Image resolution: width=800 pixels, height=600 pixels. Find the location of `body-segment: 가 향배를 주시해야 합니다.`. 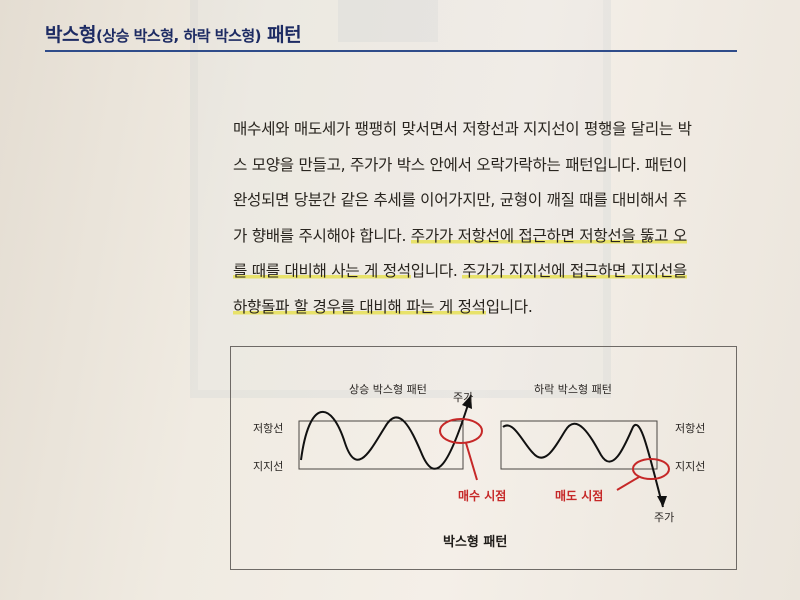

body-segment: 가 향배를 주시해야 합니다. is located at coordinates (322, 235).